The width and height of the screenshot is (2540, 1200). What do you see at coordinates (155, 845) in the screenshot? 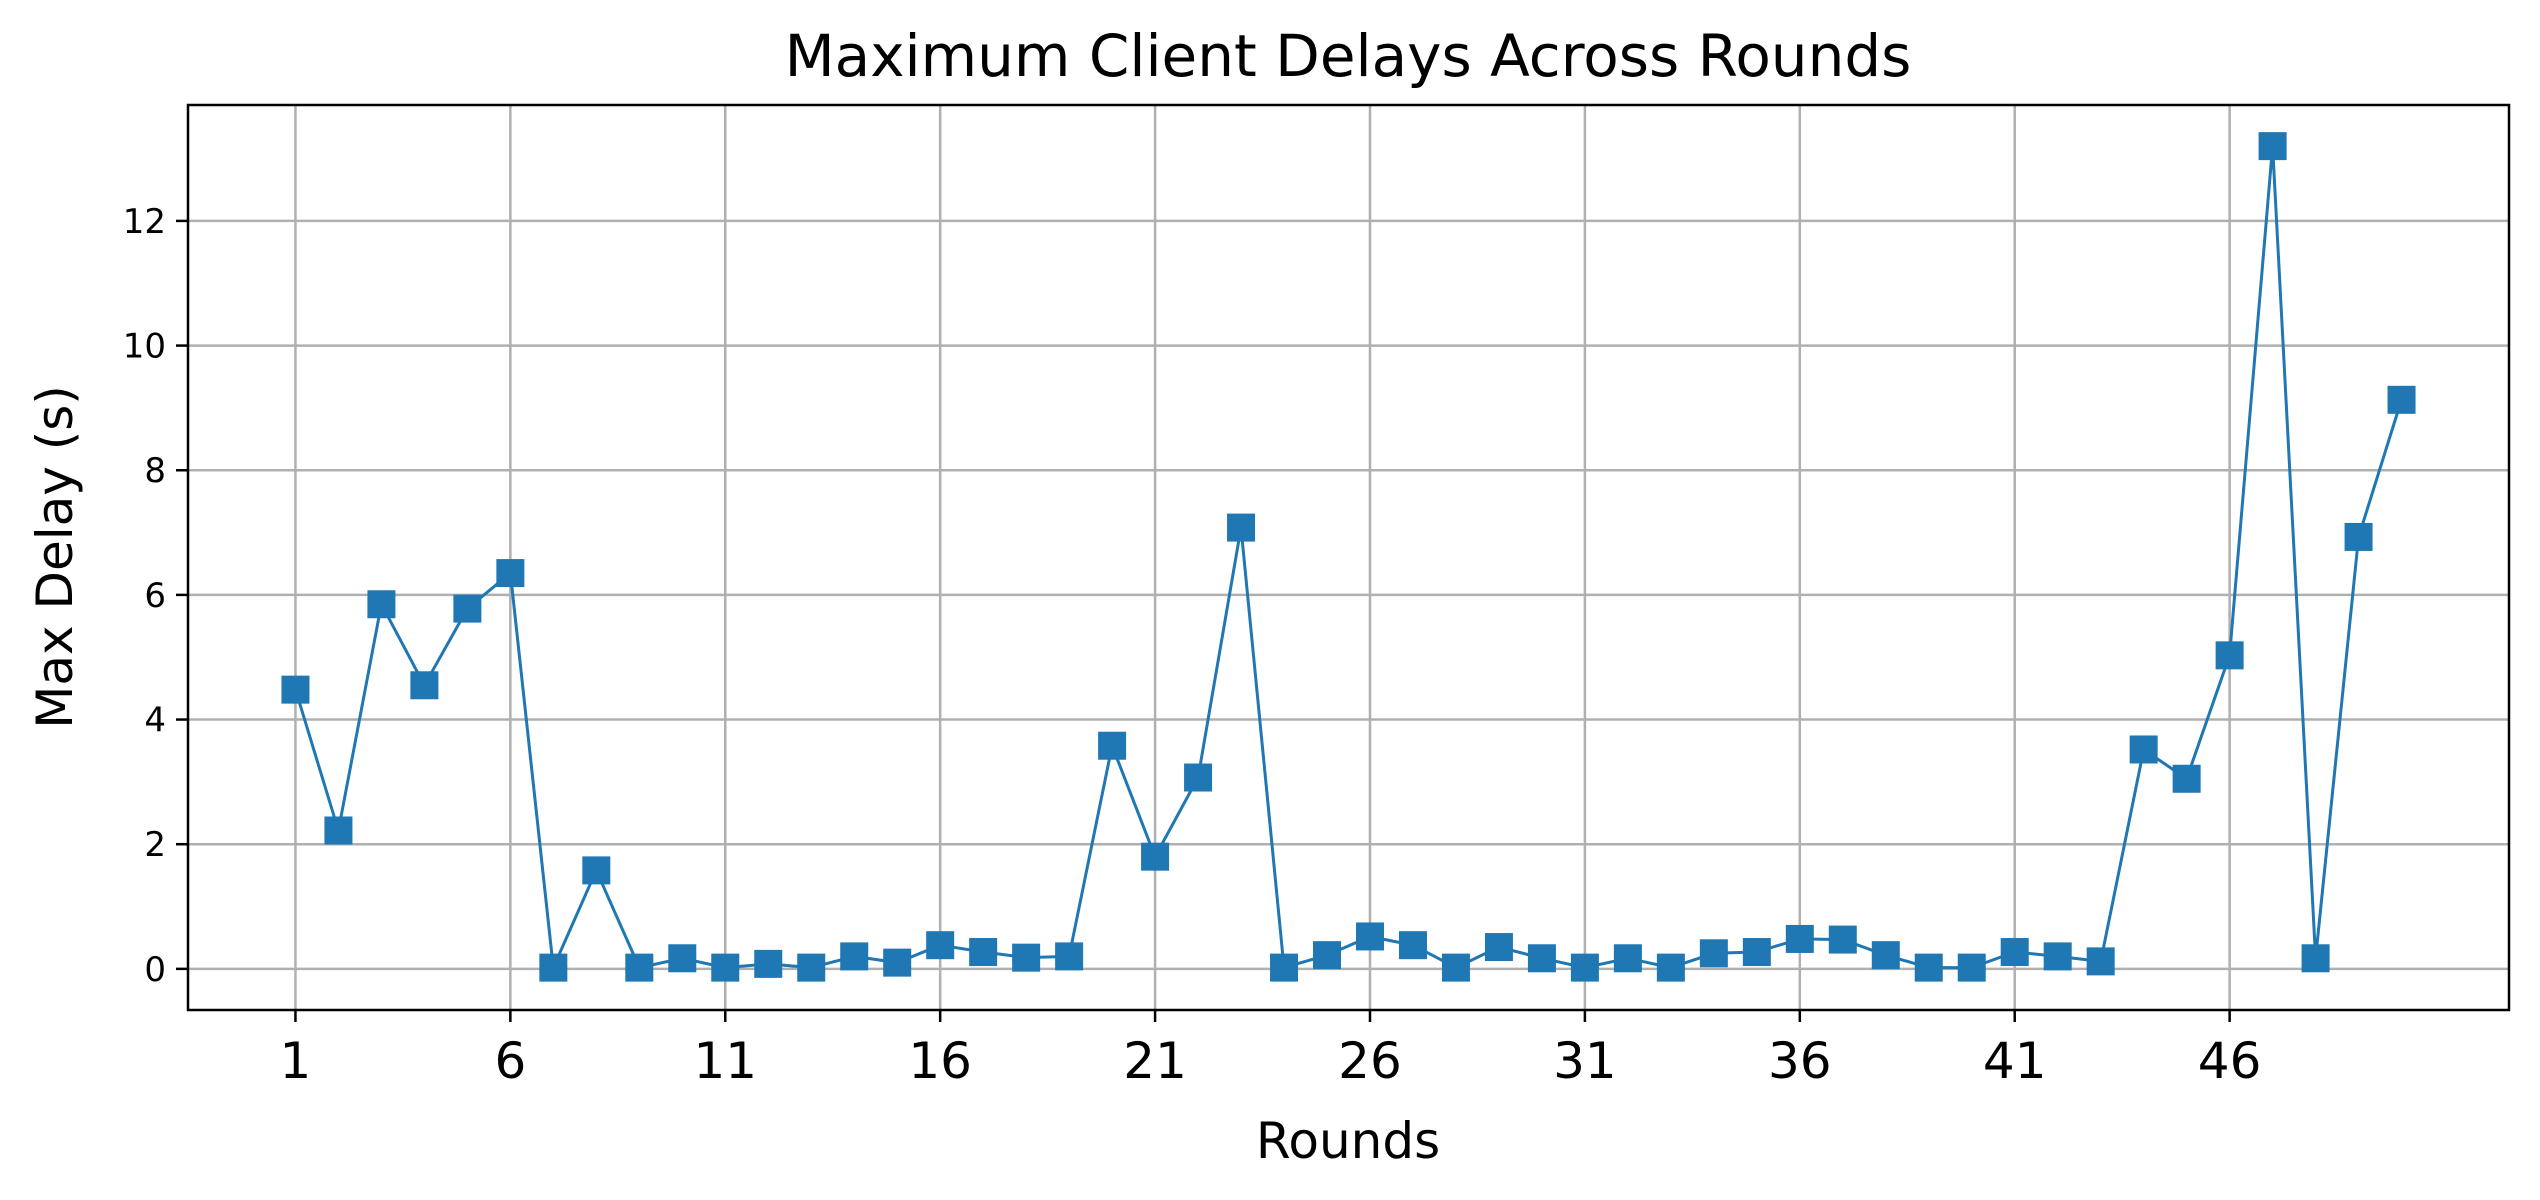
I see `y-tick-label: 2` at bounding box center [155, 845].